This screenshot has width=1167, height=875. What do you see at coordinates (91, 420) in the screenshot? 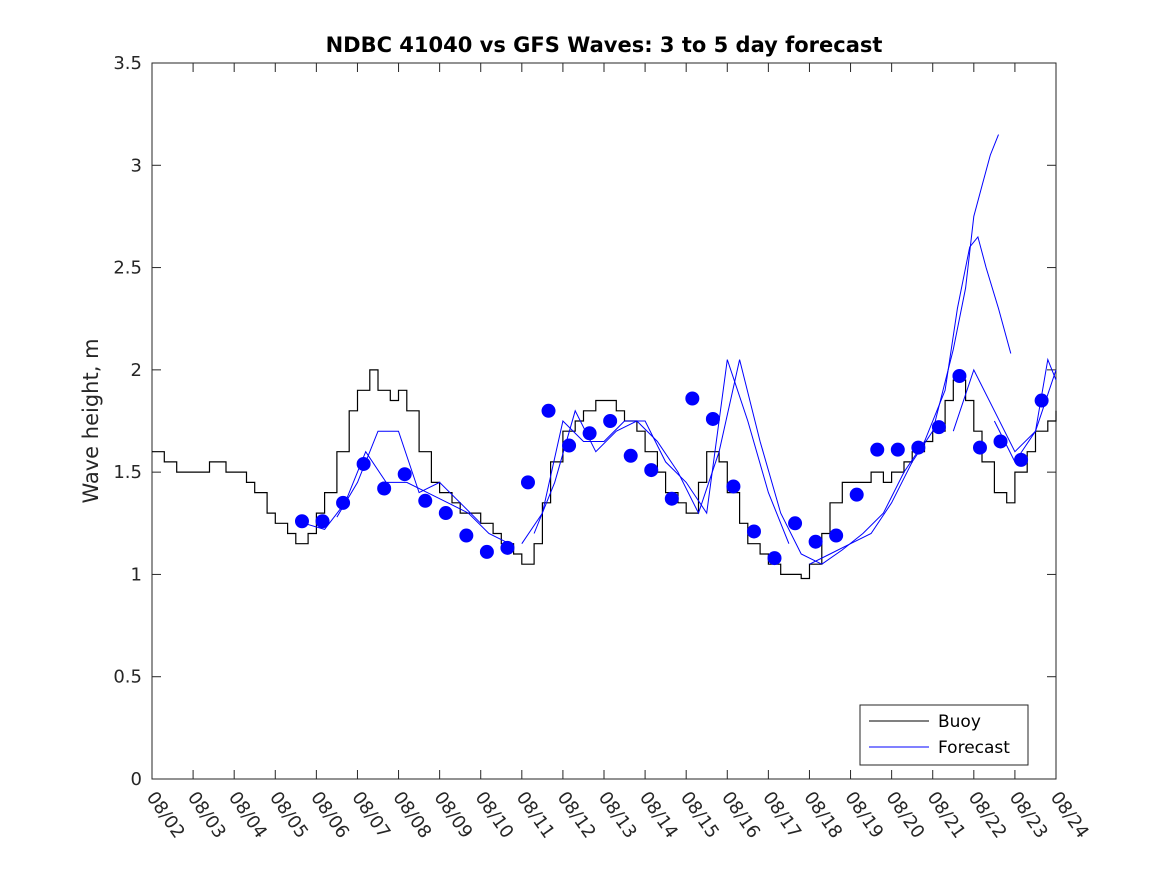
I see `y-axis-label: Wave height, m` at bounding box center [91, 420].